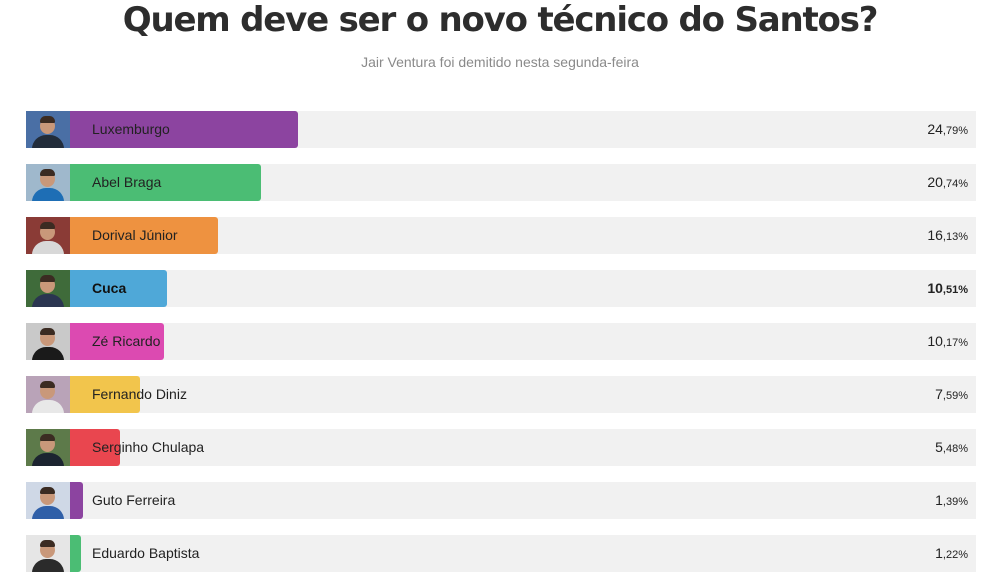  What do you see at coordinates (109, 288) in the screenshot?
I see `candidate-name: Cuca` at bounding box center [109, 288].